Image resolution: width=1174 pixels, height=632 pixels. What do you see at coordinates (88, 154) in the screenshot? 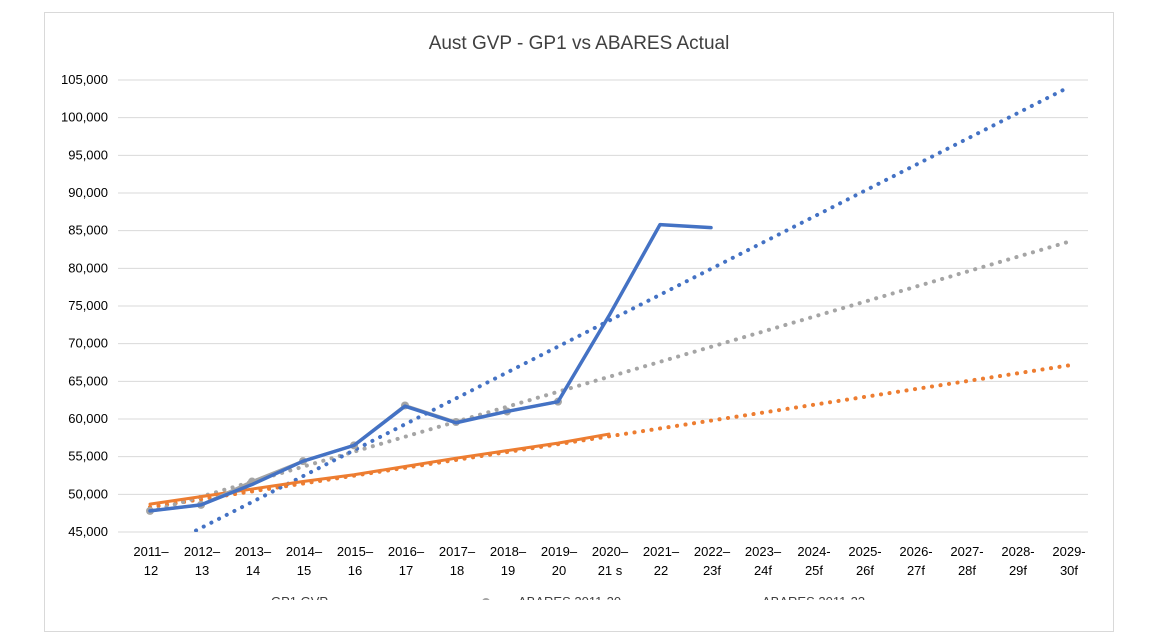
I see `y-tick-label: 95,000` at bounding box center [88, 154].